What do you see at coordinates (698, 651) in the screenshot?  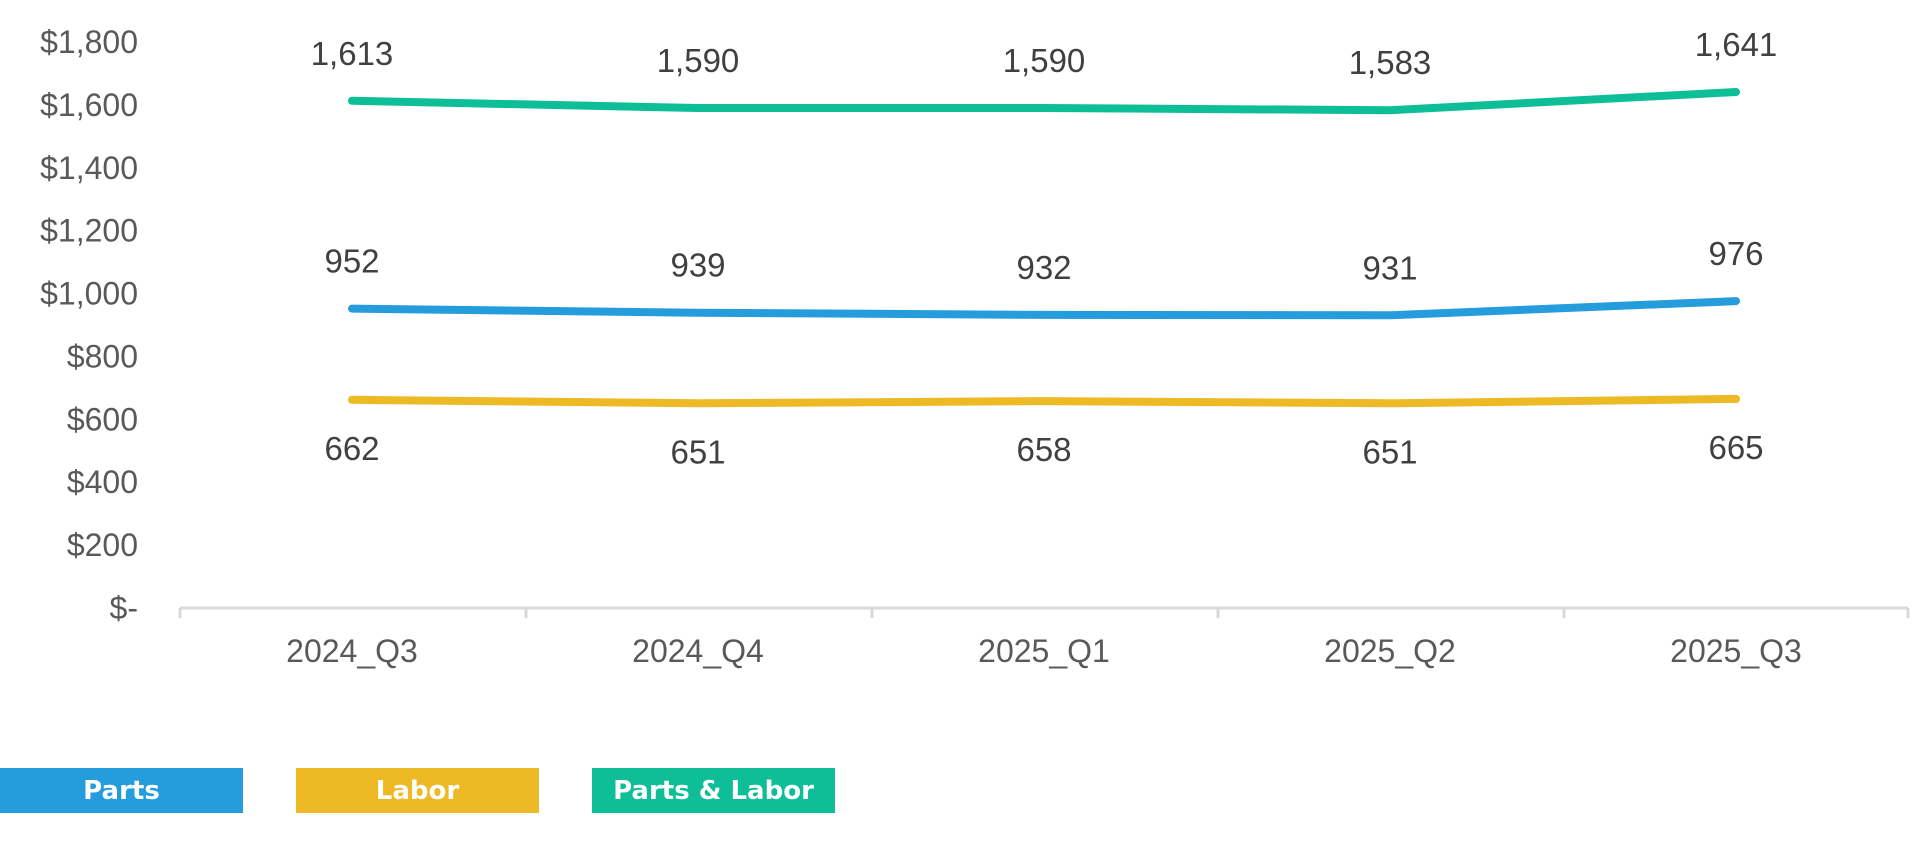 I see `x-tick-label: 2024_Q4` at bounding box center [698, 651].